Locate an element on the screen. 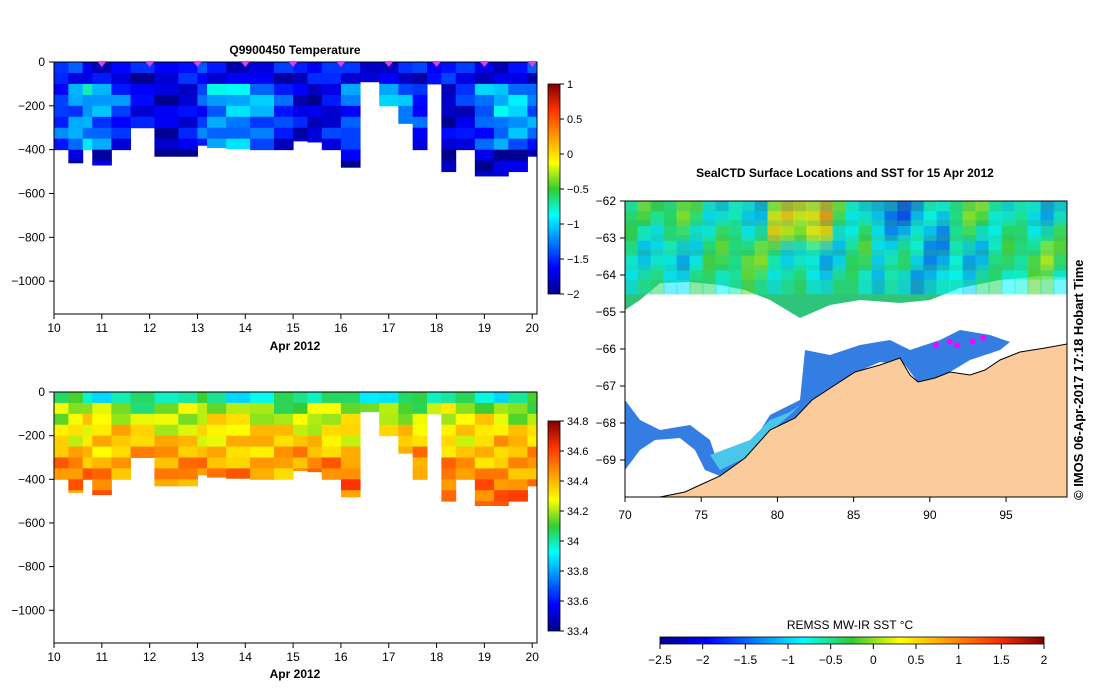 This screenshot has width=1099, height=700. colorbar-tick-label: −2 is located at coordinates (573, 295).